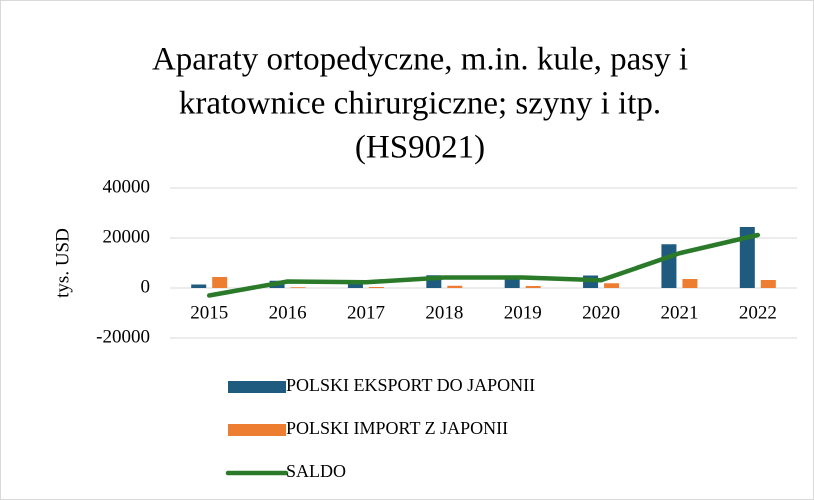 Image resolution: width=814 pixels, height=500 pixels. Describe the element at coordinates (679, 312) in the screenshot. I see `x-tick-label: 2021` at that location.